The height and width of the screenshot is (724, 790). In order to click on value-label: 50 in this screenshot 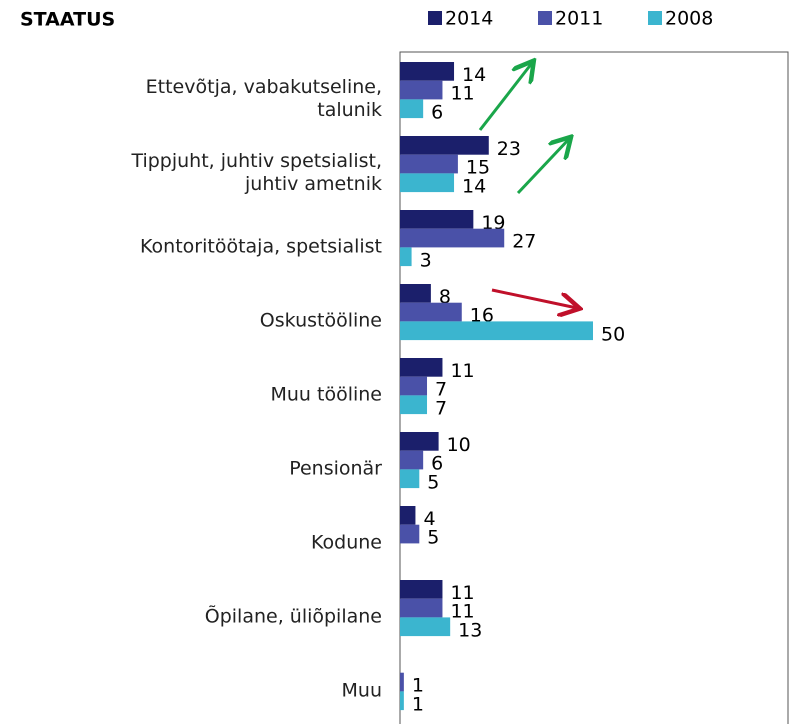, I will do `click(613, 334)`.